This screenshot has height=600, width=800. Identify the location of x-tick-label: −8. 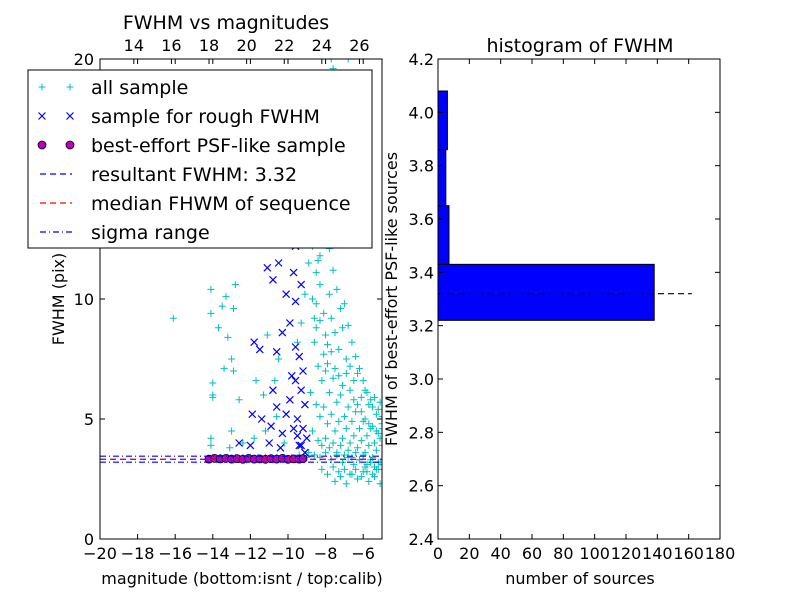
(326, 553).